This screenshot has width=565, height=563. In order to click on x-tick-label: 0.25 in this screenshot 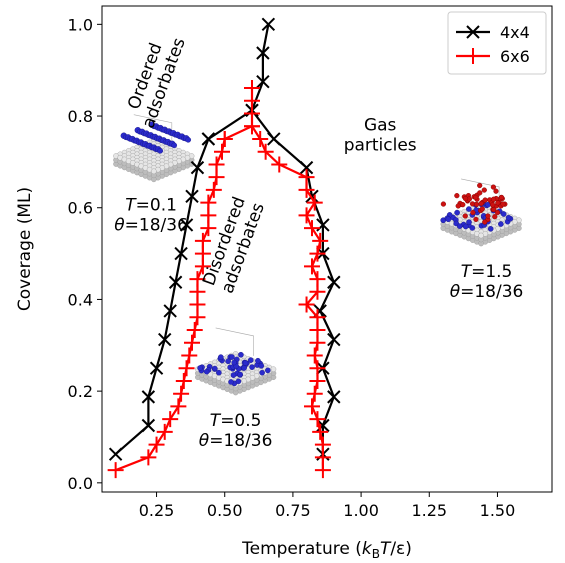, I will do `click(157, 510)`.